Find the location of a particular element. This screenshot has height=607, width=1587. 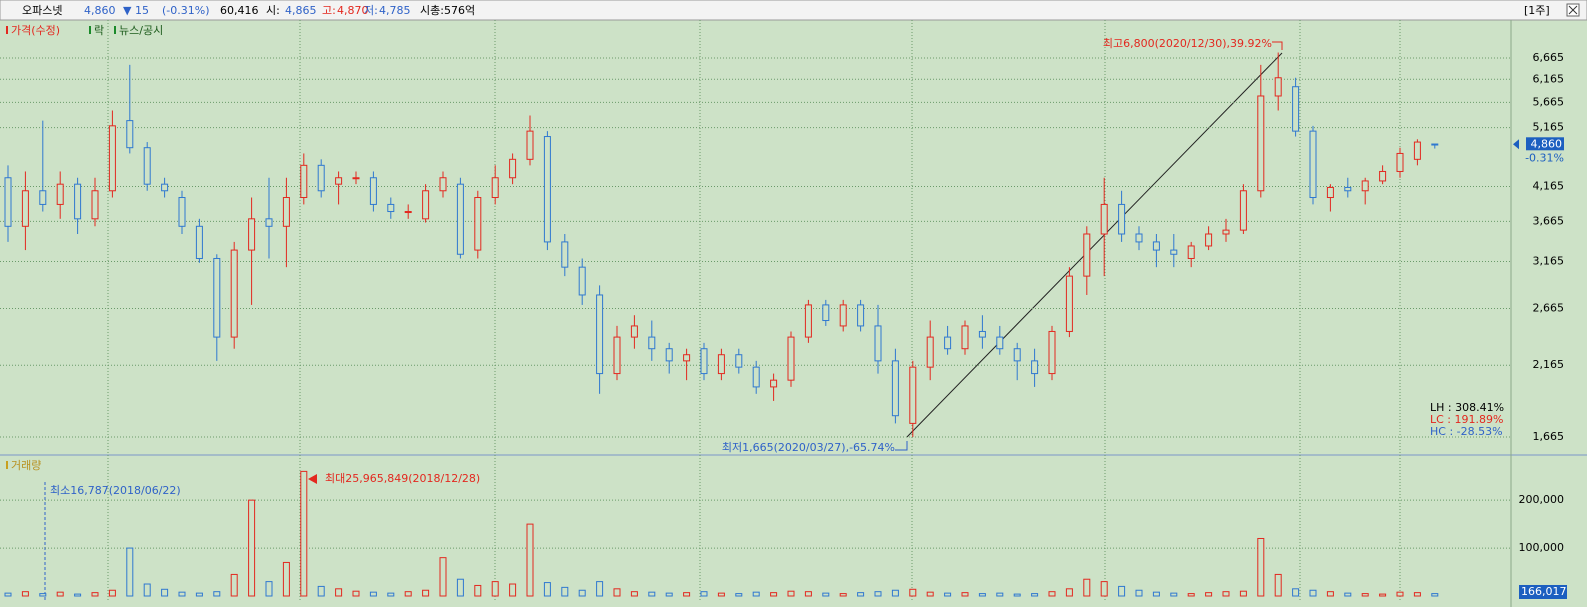

high: 4,870 is located at coordinates (353, 10).